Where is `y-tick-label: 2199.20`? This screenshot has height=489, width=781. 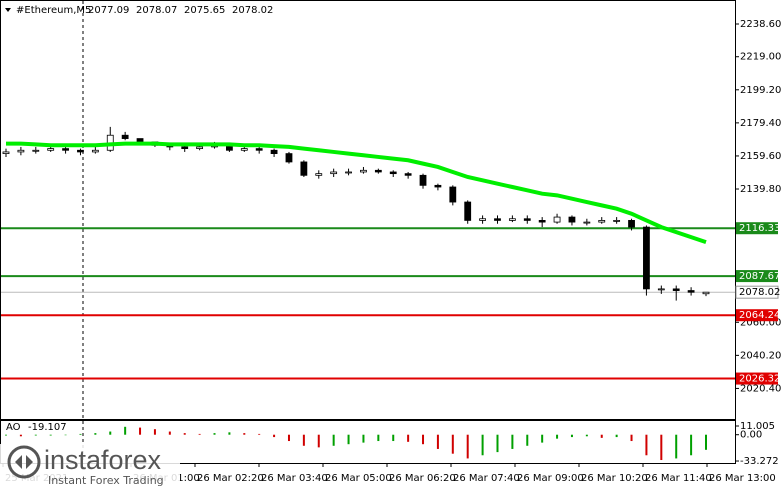
y-tick-label: 2199.20 is located at coordinates (760, 90).